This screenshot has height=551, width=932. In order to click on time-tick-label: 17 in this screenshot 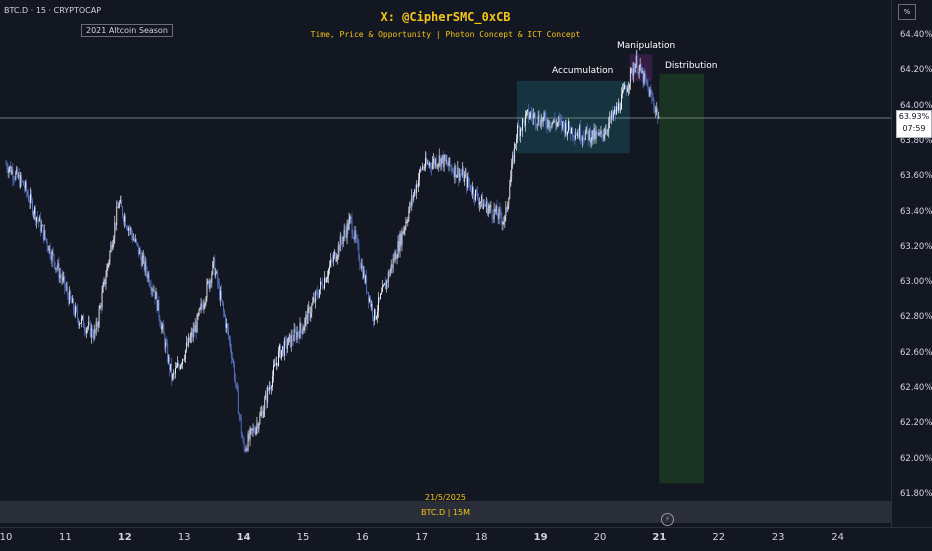, I will do `click(422, 537)`.